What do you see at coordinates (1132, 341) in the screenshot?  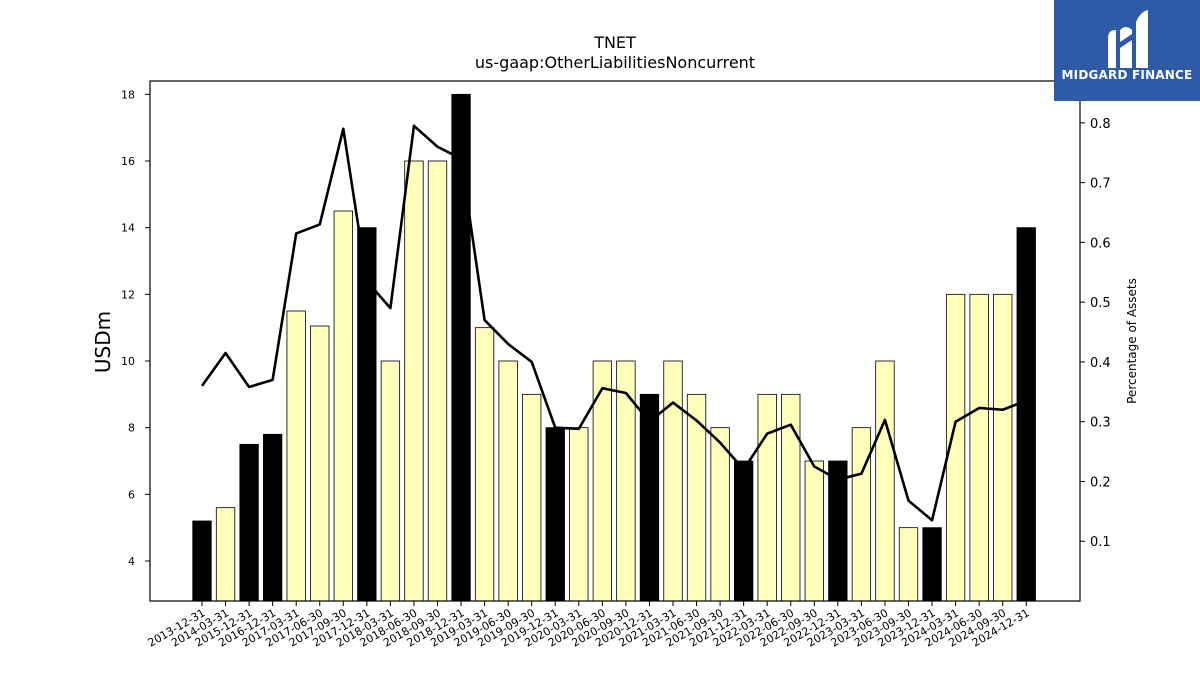 I see `y2-axis-label: Percentage of Assets` at bounding box center [1132, 341].